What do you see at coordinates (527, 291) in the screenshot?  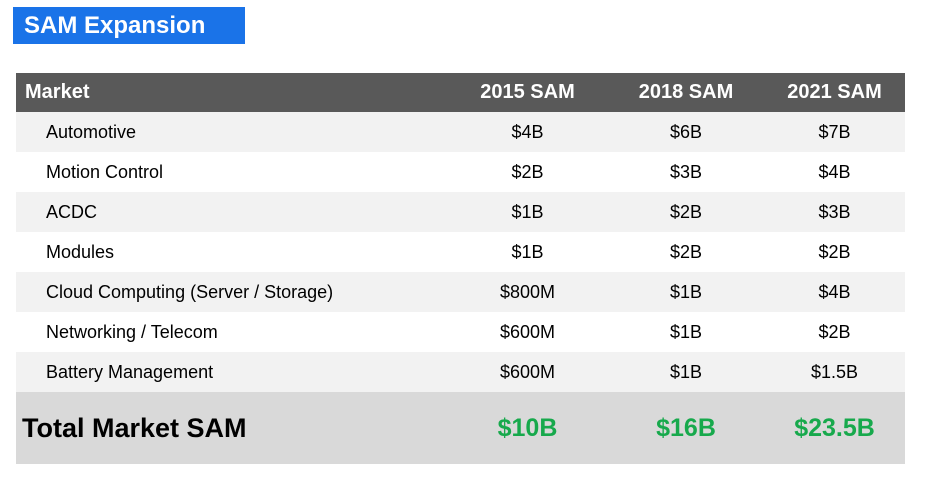 I see `sam-2015-cell: $800M` at bounding box center [527, 291].